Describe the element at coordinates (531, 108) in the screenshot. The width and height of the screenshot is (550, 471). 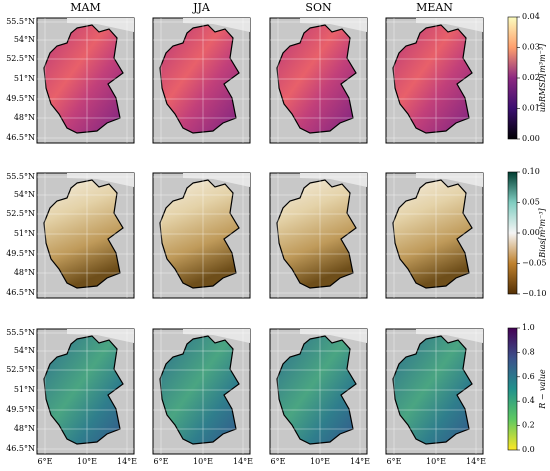
I see `colorbar-tick-label: 0.01` at that location.